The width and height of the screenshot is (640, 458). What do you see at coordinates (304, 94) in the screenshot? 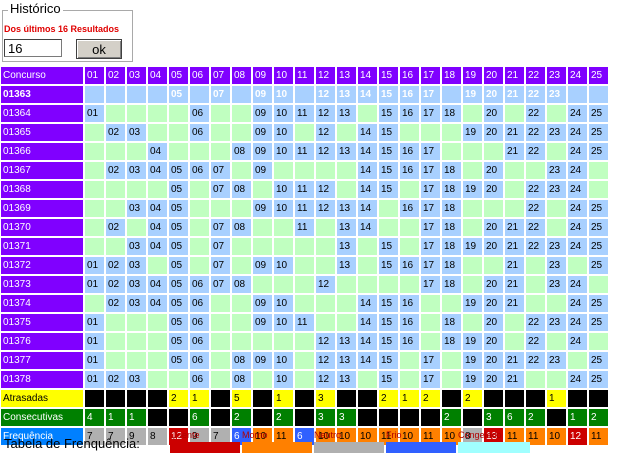
I see `draw-row: 01363 05 07 09 10 12 13 14 15 16 17 19 20 21 22 23` at bounding box center [304, 94].